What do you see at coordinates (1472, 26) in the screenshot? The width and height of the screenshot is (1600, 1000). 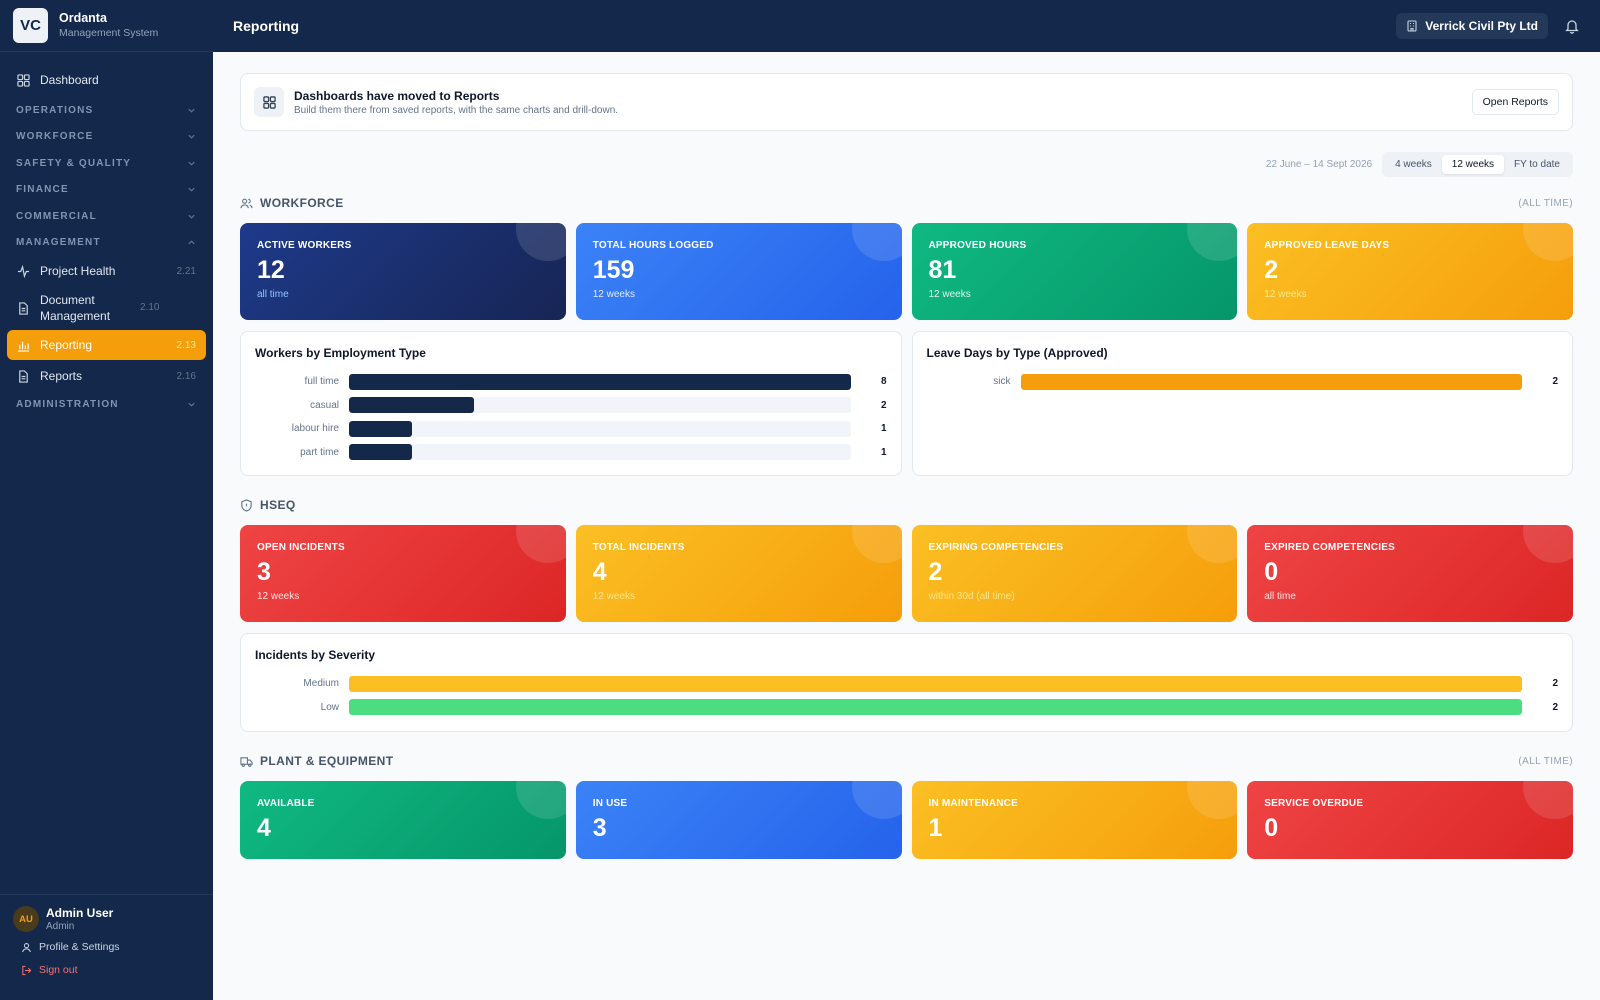 I see `org-switcher: Verrick Civil Pty Ltd` at bounding box center [1472, 26].